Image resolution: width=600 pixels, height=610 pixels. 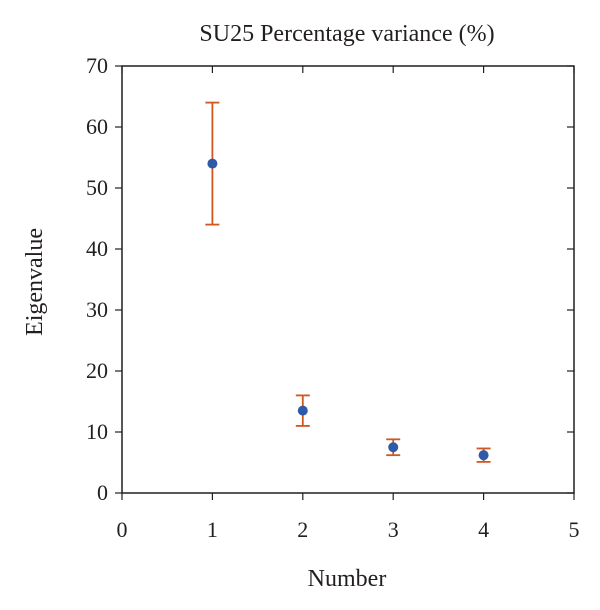 What do you see at coordinates (102, 492) in the screenshot?
I see `y-tick-label: 0` at bounding box center [102, 492].